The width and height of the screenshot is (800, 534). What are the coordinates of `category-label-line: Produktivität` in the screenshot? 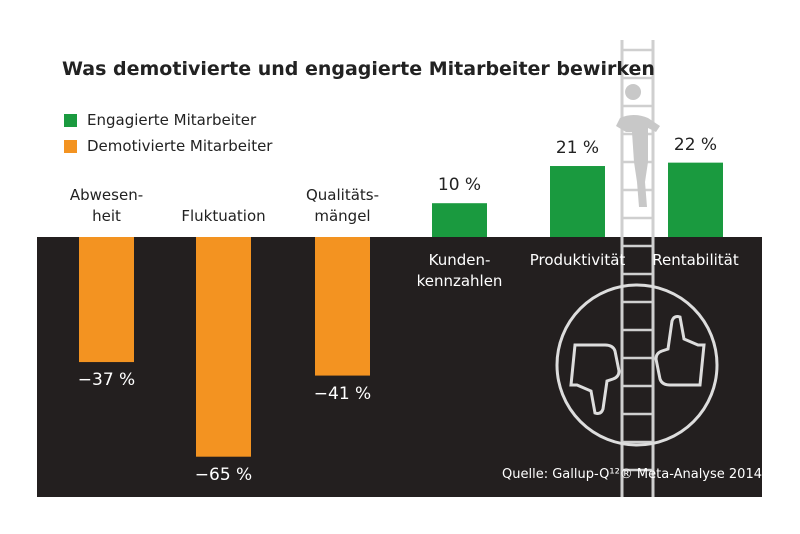 It's located at (577, 260).